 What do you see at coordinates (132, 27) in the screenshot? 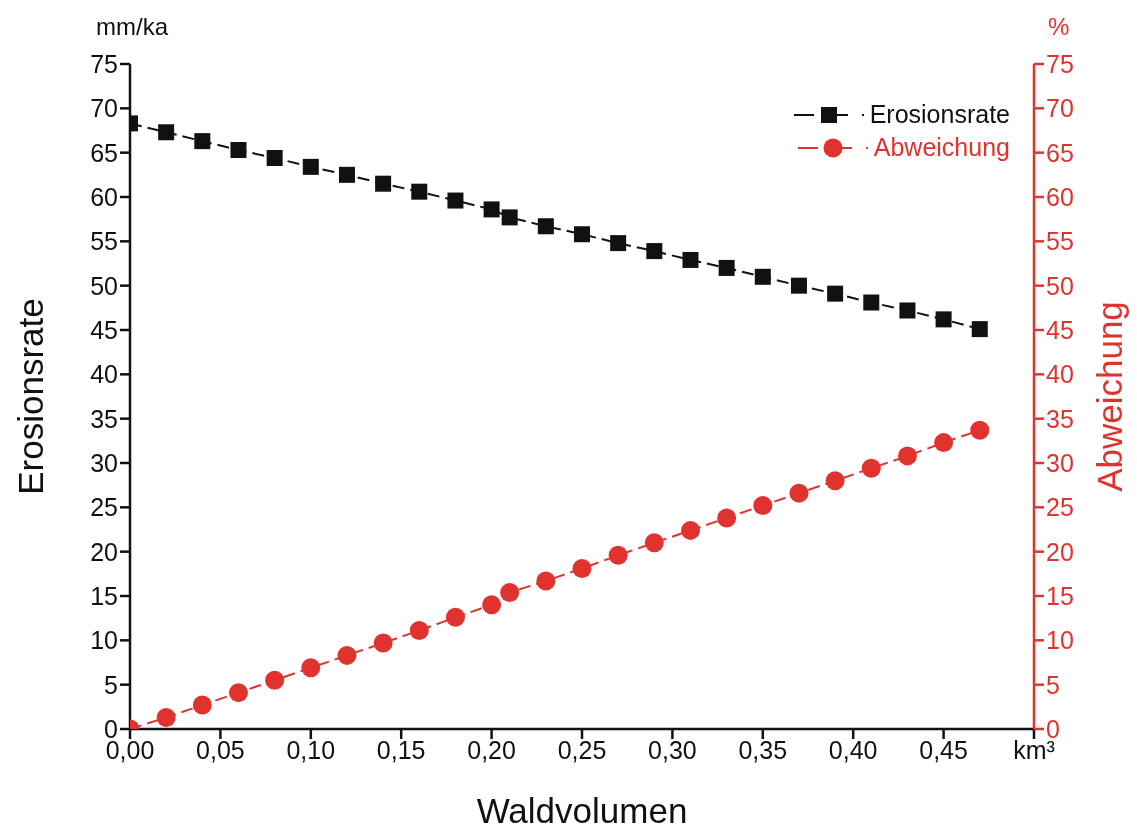
I see `text: mm/ka` at bounding box center [132, 27].